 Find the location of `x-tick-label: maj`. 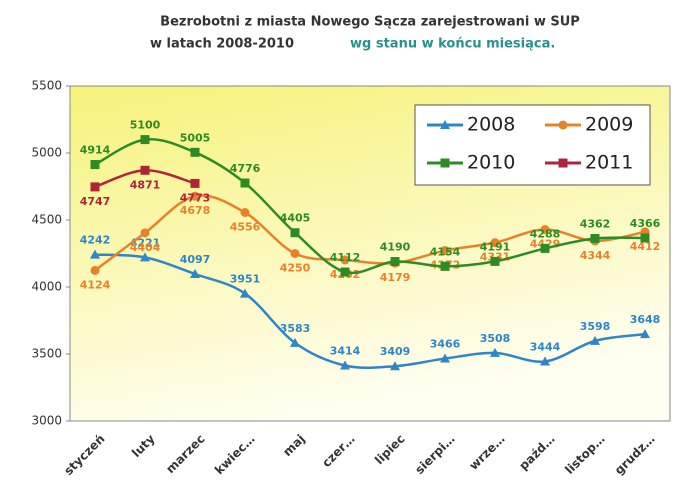

x-tick-label: maj is located at coordinates (293, 445).